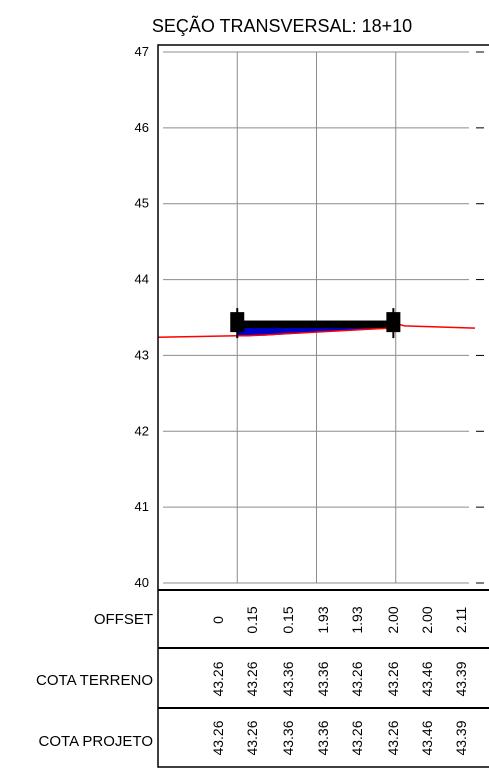 This screenshot has height=777, width=489. What do you see at coordinates (142, 279) in the screenshot?
I see `y-tick-label: 44` at bounding box center [142, 279].